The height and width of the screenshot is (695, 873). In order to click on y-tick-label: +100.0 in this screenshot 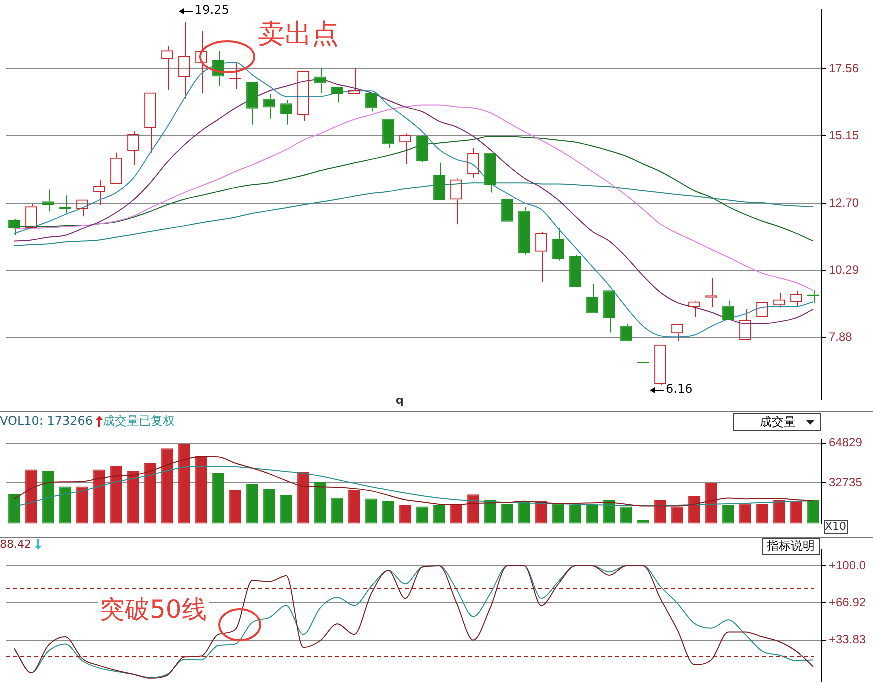, I will do `click(847, 565)`.